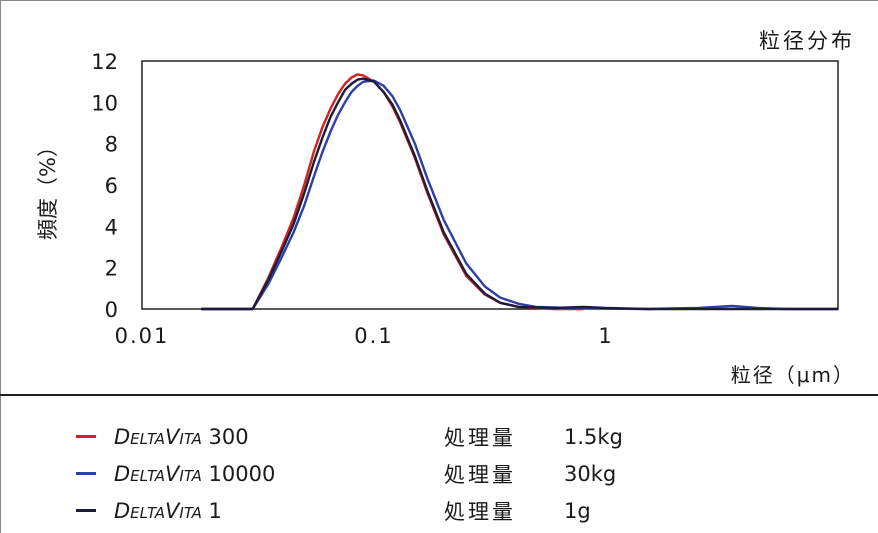 The width and height of the screenshot is (878, 533). I want to click on chart-title: 粒径分布, so click(807, 41).